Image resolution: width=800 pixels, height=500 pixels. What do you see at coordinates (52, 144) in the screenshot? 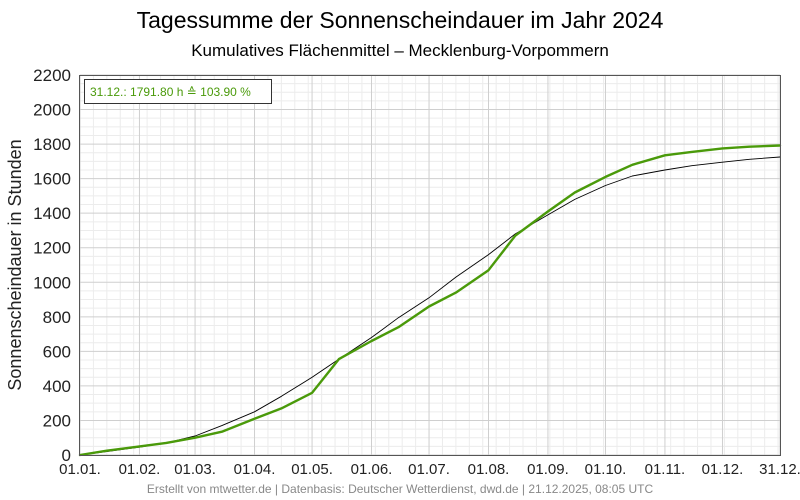
I see `y-tick-label: 1800` at bounding box center [52, 144].